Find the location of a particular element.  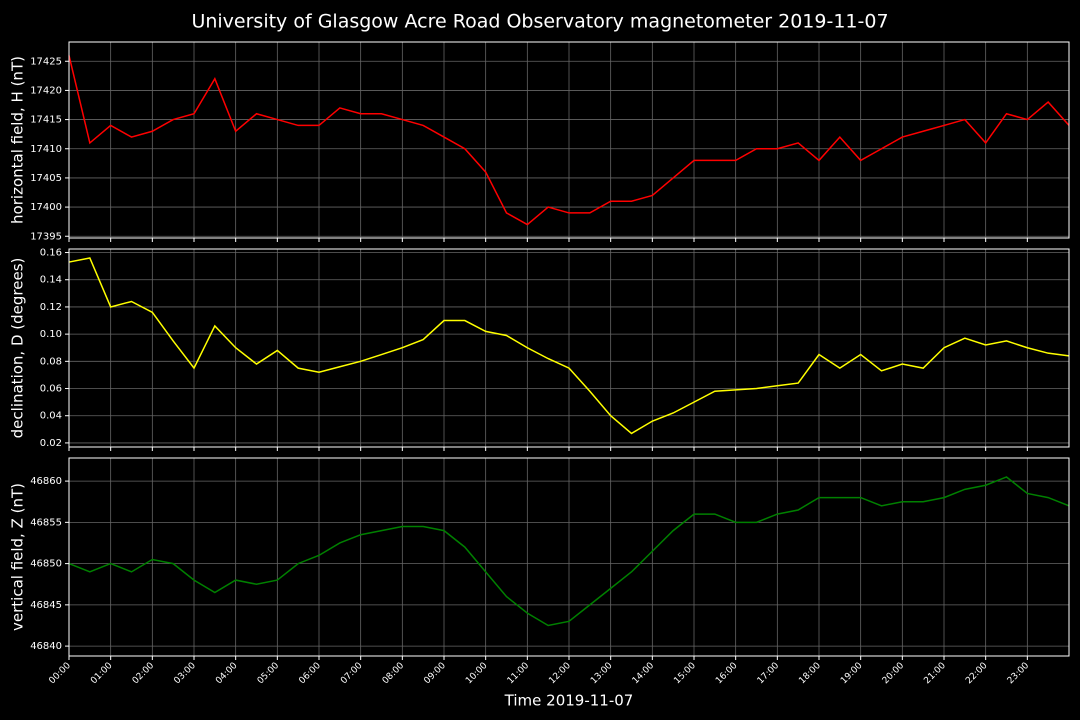

y-tick-label: 0.08 is located at coordinates (51, 361).